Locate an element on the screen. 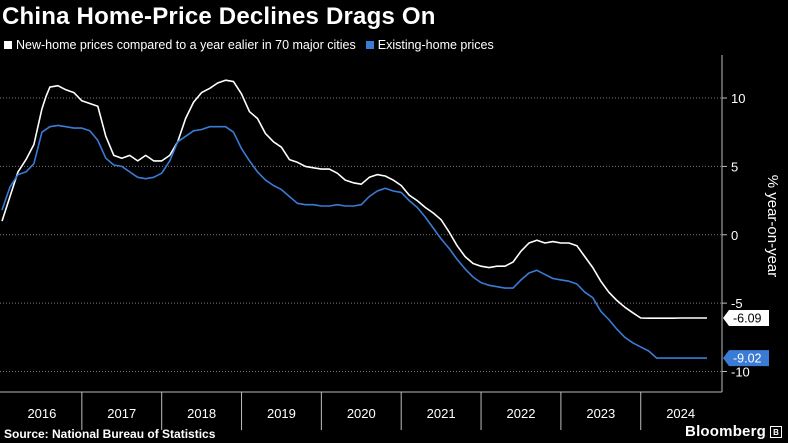 This screenshot has height=443, width=788. xtick-label-2020: 2020 is located at coordinates (361, 413).